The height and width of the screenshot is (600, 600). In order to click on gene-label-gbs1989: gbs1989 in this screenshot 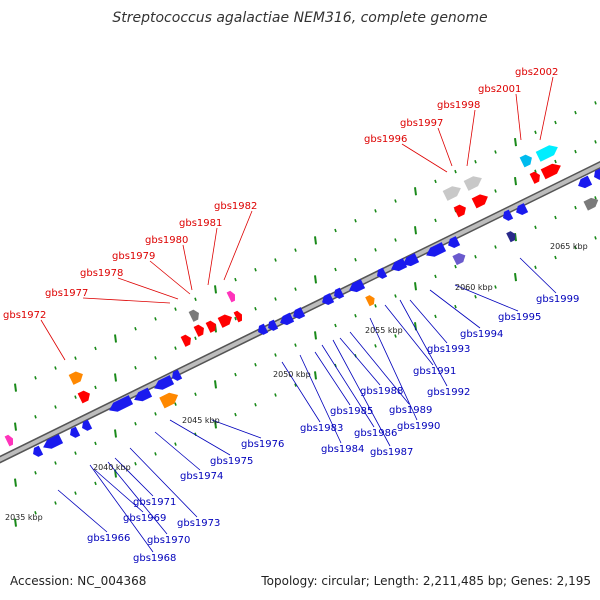, I will do `click(410, 410)`.